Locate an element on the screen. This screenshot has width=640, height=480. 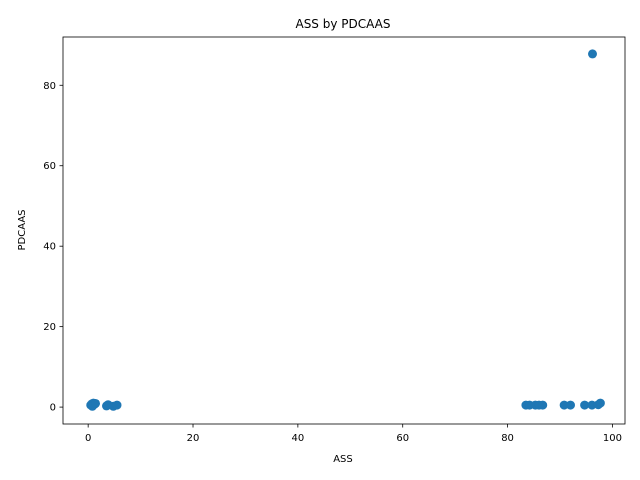
x-axis-ticks: 0 20 40 60 80 100 is located at coordinates (353, 434).